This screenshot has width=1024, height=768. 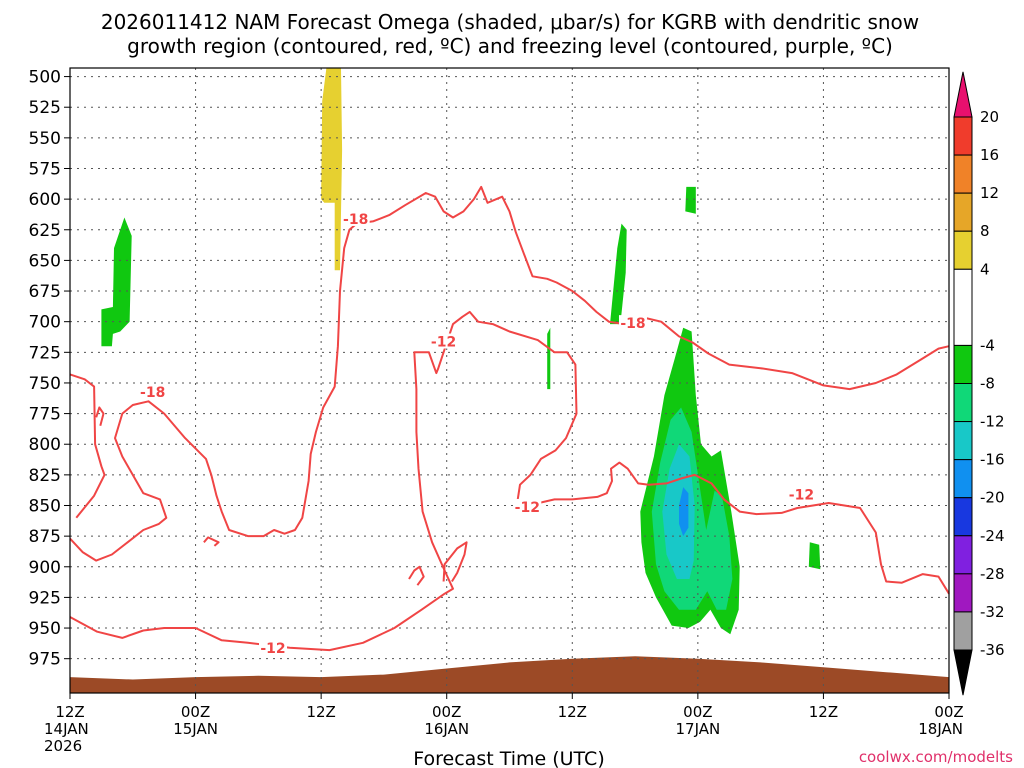 What do you see at coordinates (987, 384) in the screenshot?
I see `colorbar-label--8: -8` at bounding box center [987, 384].